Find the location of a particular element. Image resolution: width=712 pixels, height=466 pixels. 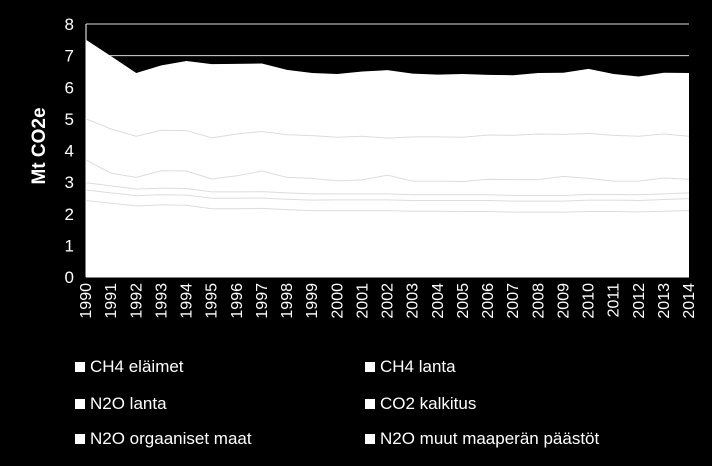

x-tick-label: 2007 is located at coordinates (513, 301).